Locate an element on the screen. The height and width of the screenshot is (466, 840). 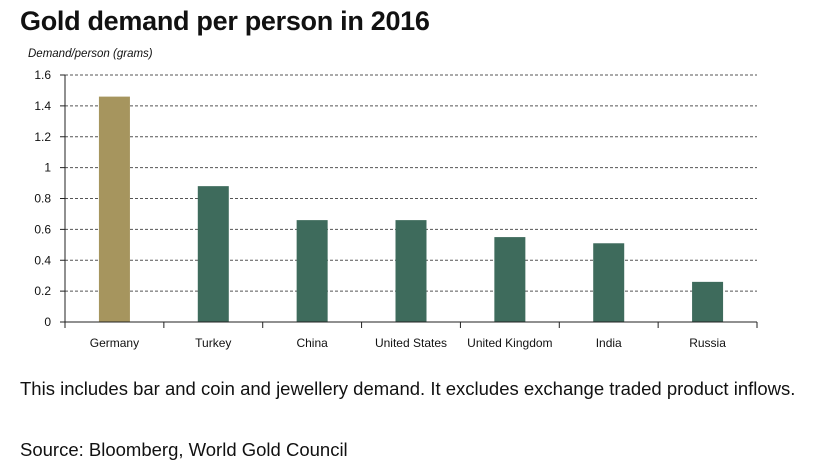
x-tick-label: United Kingdom is located at coordinates (509, 343).